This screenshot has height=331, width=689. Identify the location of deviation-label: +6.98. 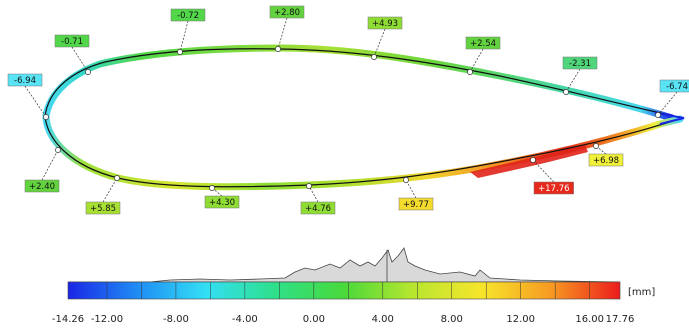
(606, 161).